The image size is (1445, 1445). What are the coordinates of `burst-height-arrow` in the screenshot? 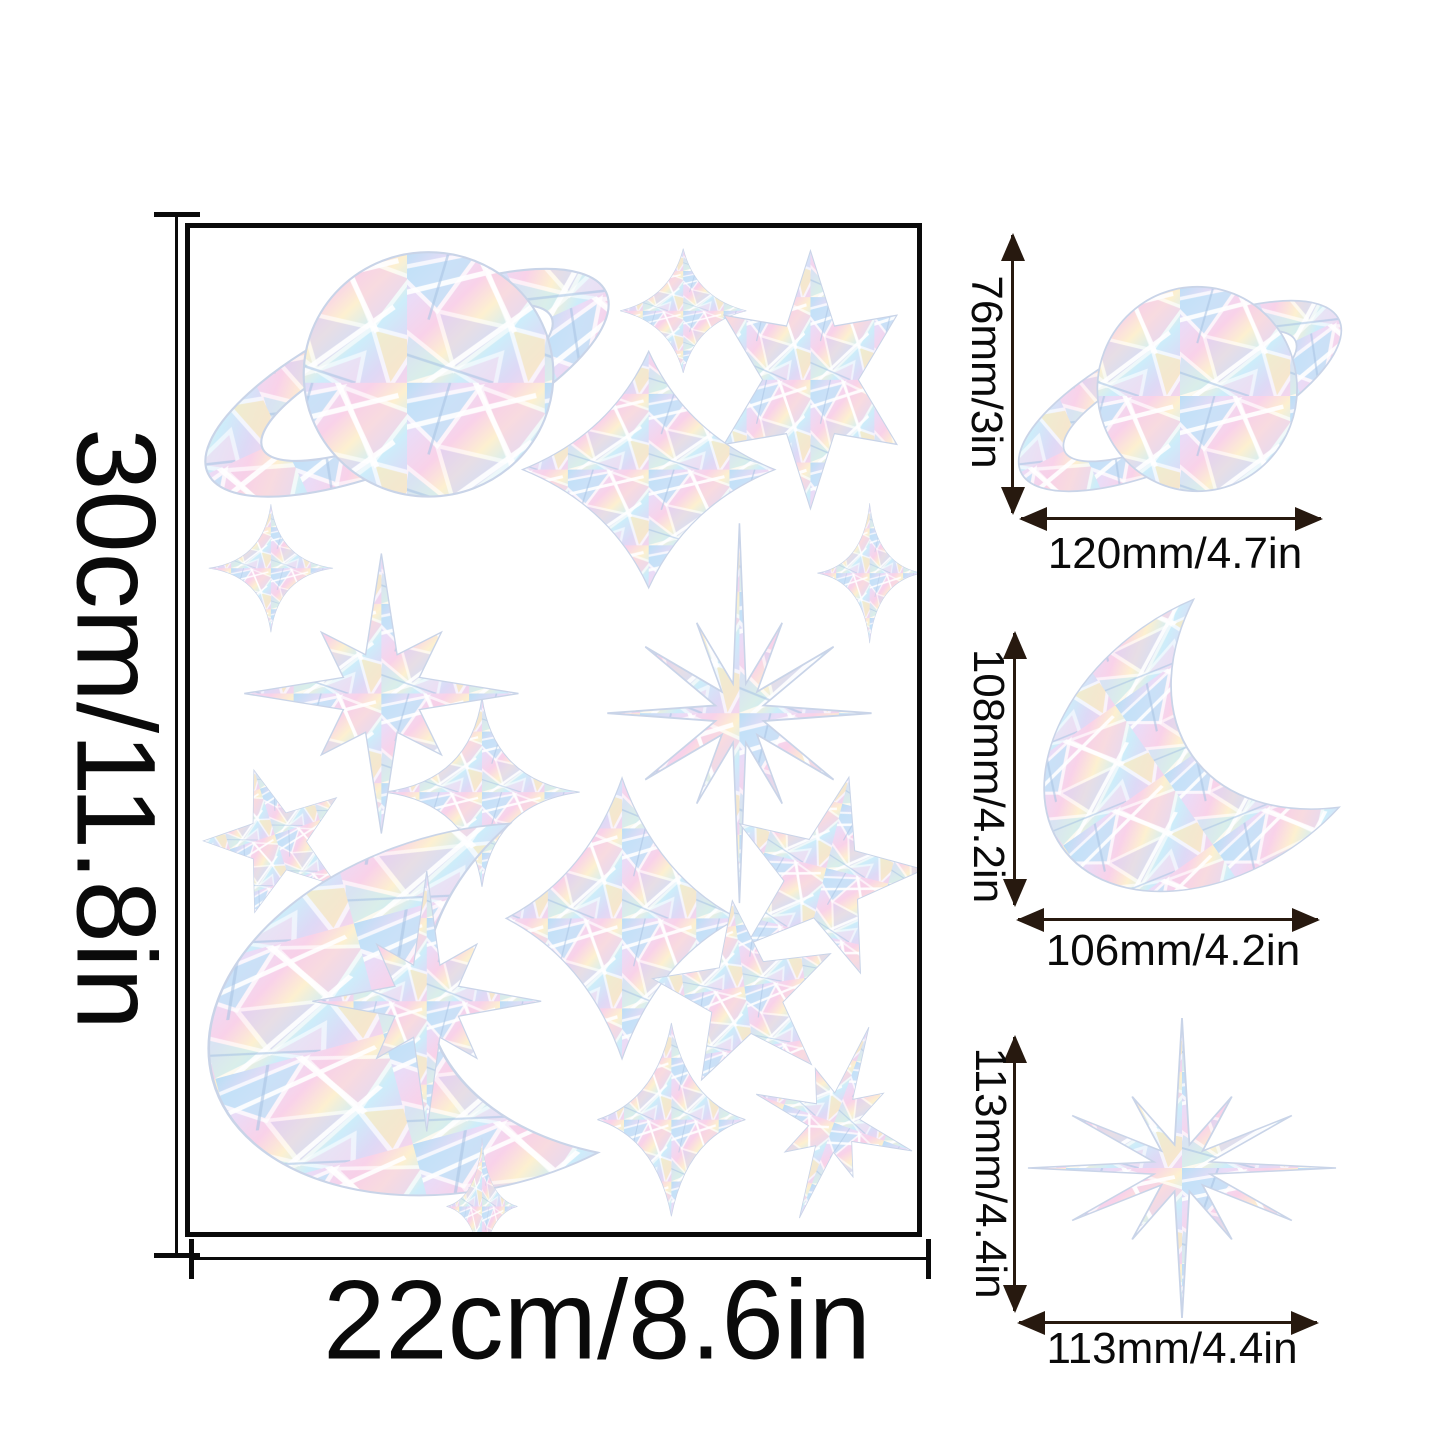 It's located at (1014, 1174).